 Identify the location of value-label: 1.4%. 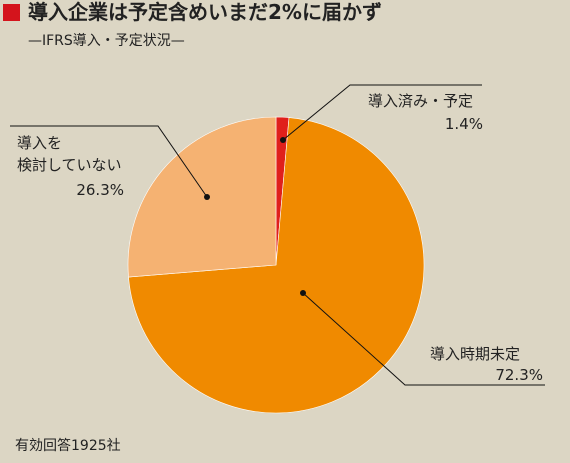
(464, 124).